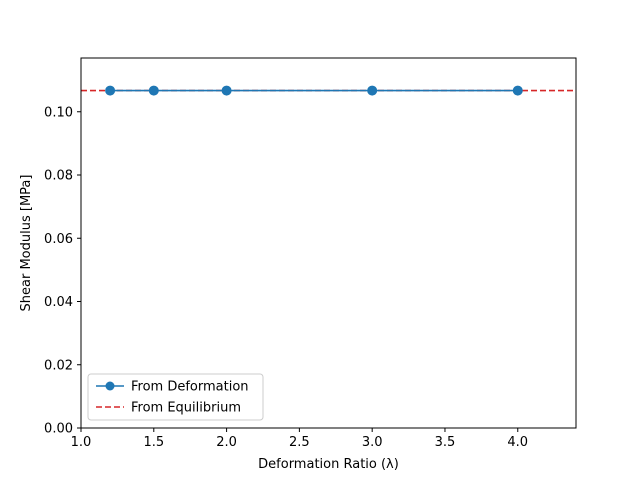 This screenshot has height=480, width=640. What do you see at coordinates (153, 442) in the screenshot?
I see `x-tick-label: 1.5` at bounding box center [153, 442].